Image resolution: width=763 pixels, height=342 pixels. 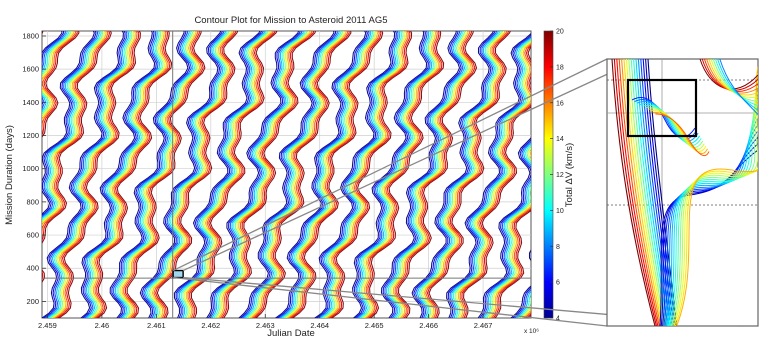 I want to click on x-tick-label: 2.465, so click(x=374, y=325).